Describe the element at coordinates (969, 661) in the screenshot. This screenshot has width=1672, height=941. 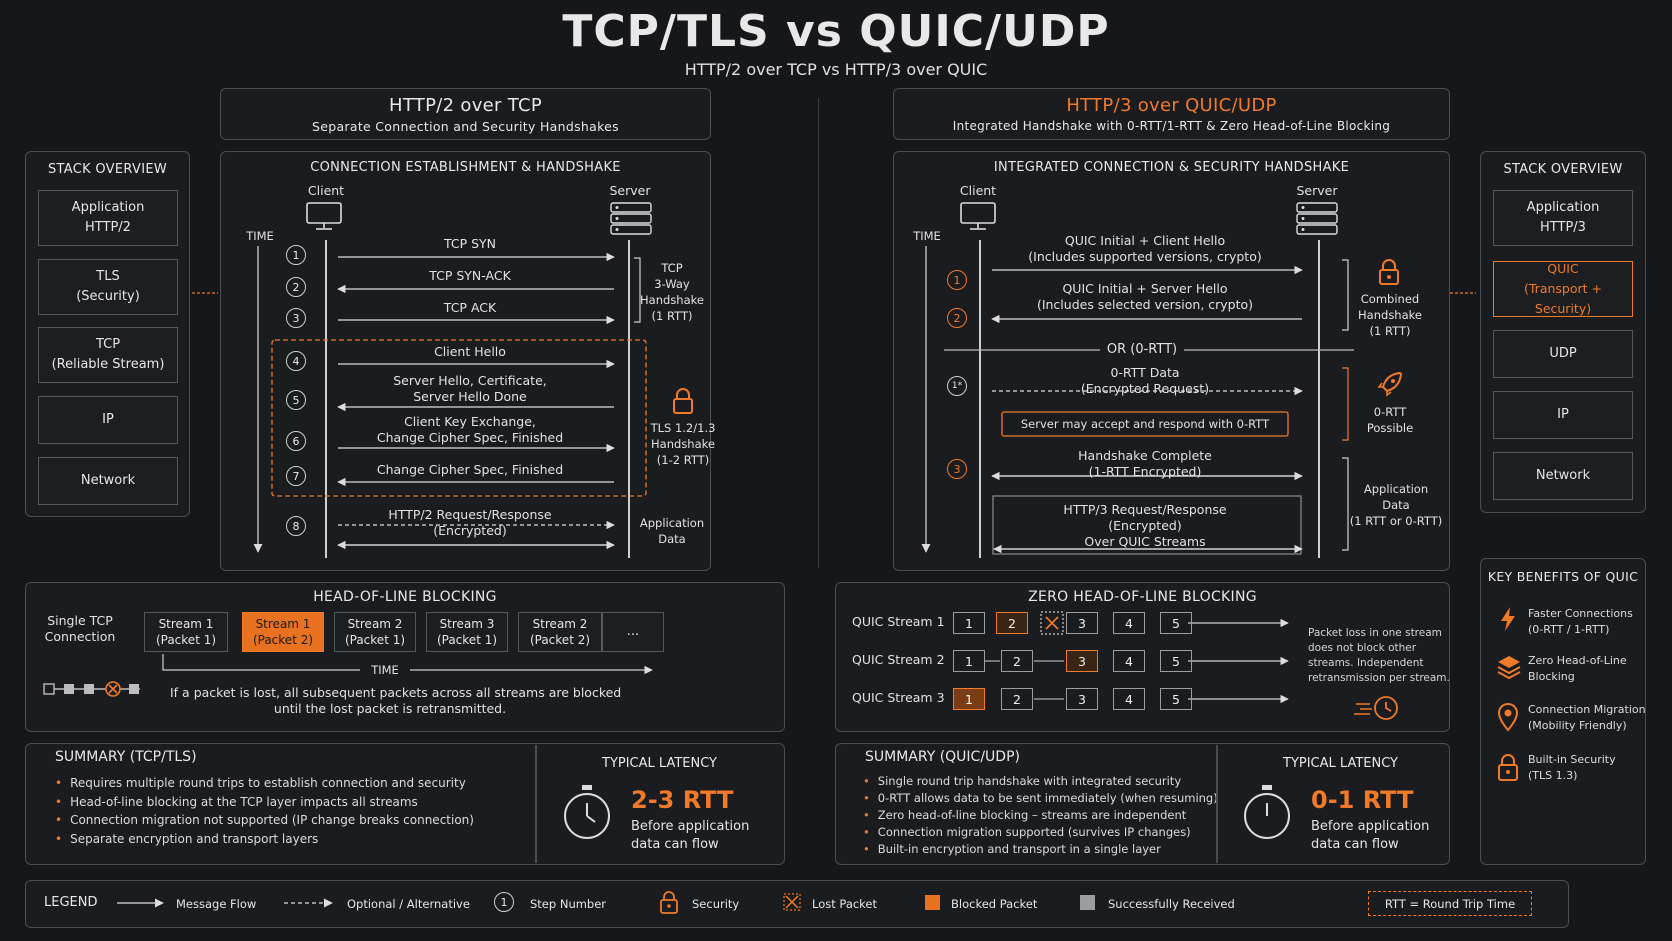
I see `s2-packet-1: 1` at that location.